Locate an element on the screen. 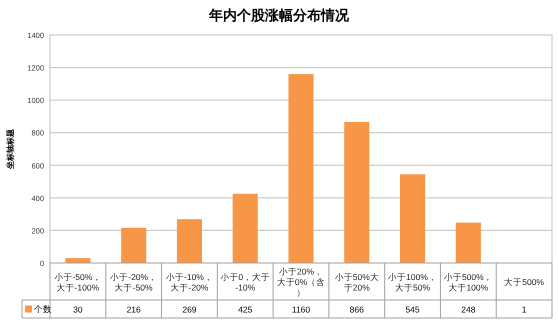  x-tick-label: 小于50%大于20% is located at coordinates (356, 282).